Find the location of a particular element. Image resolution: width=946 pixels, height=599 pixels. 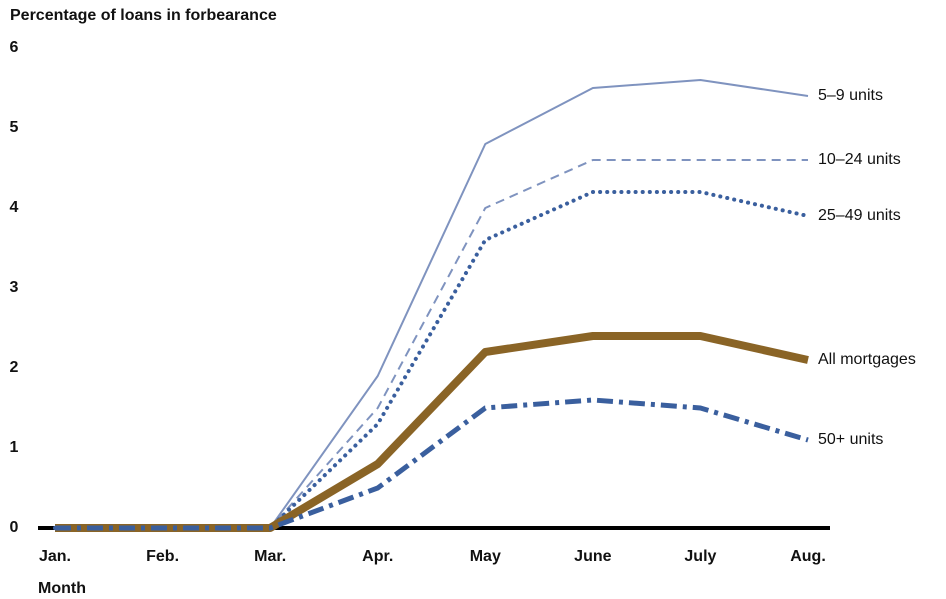

x-tick-label: Aug. is located at coordinates (808, 556).